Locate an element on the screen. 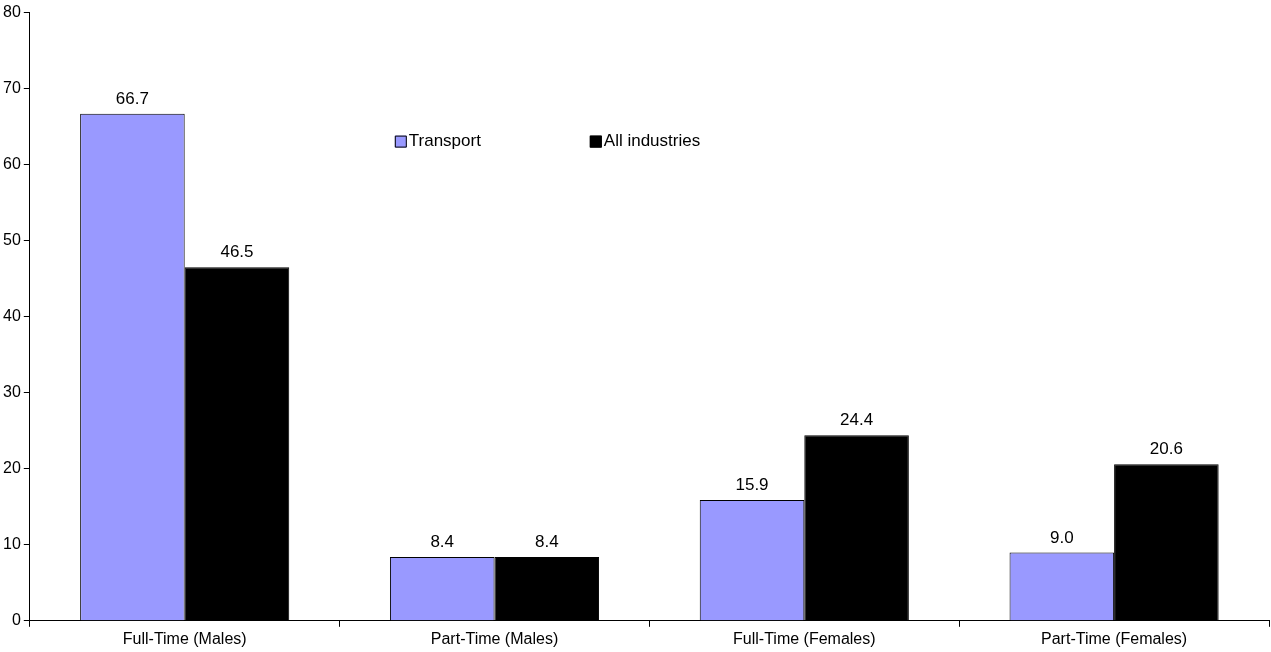 This screenshot has height=652, width=1271. x-tick-label: Part-Time (Males) is located at coordinates (494, 638).